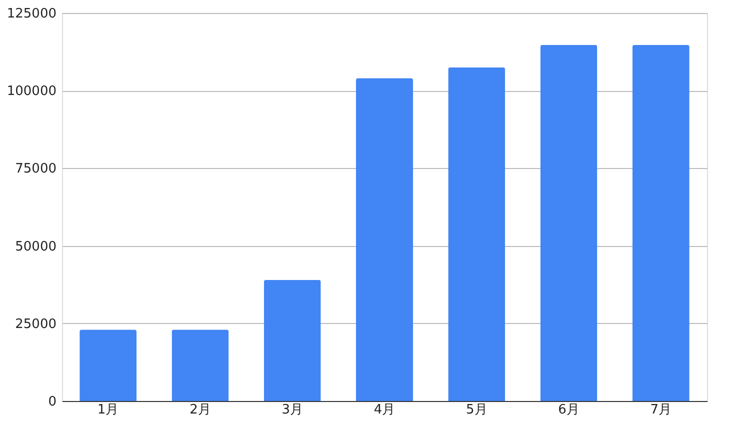 The height and width of the screenshot is (441, 731). I want to click on x-tick-label: 6月, so click(569, 410).